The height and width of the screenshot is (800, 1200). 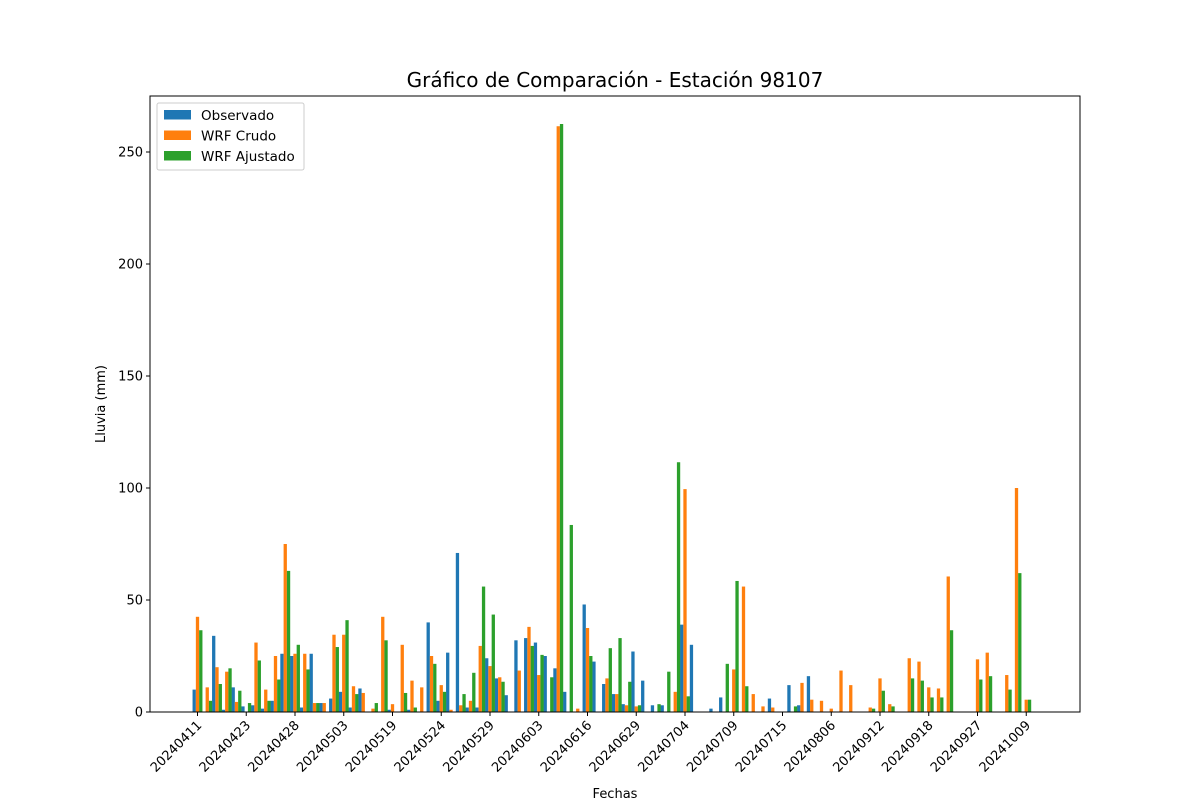 What do you see at coordinates (615, 80) in the screenshot?
I see `chart-title: Gráfico de Comparación - Estación 98107` at bounding box center [615, 80].